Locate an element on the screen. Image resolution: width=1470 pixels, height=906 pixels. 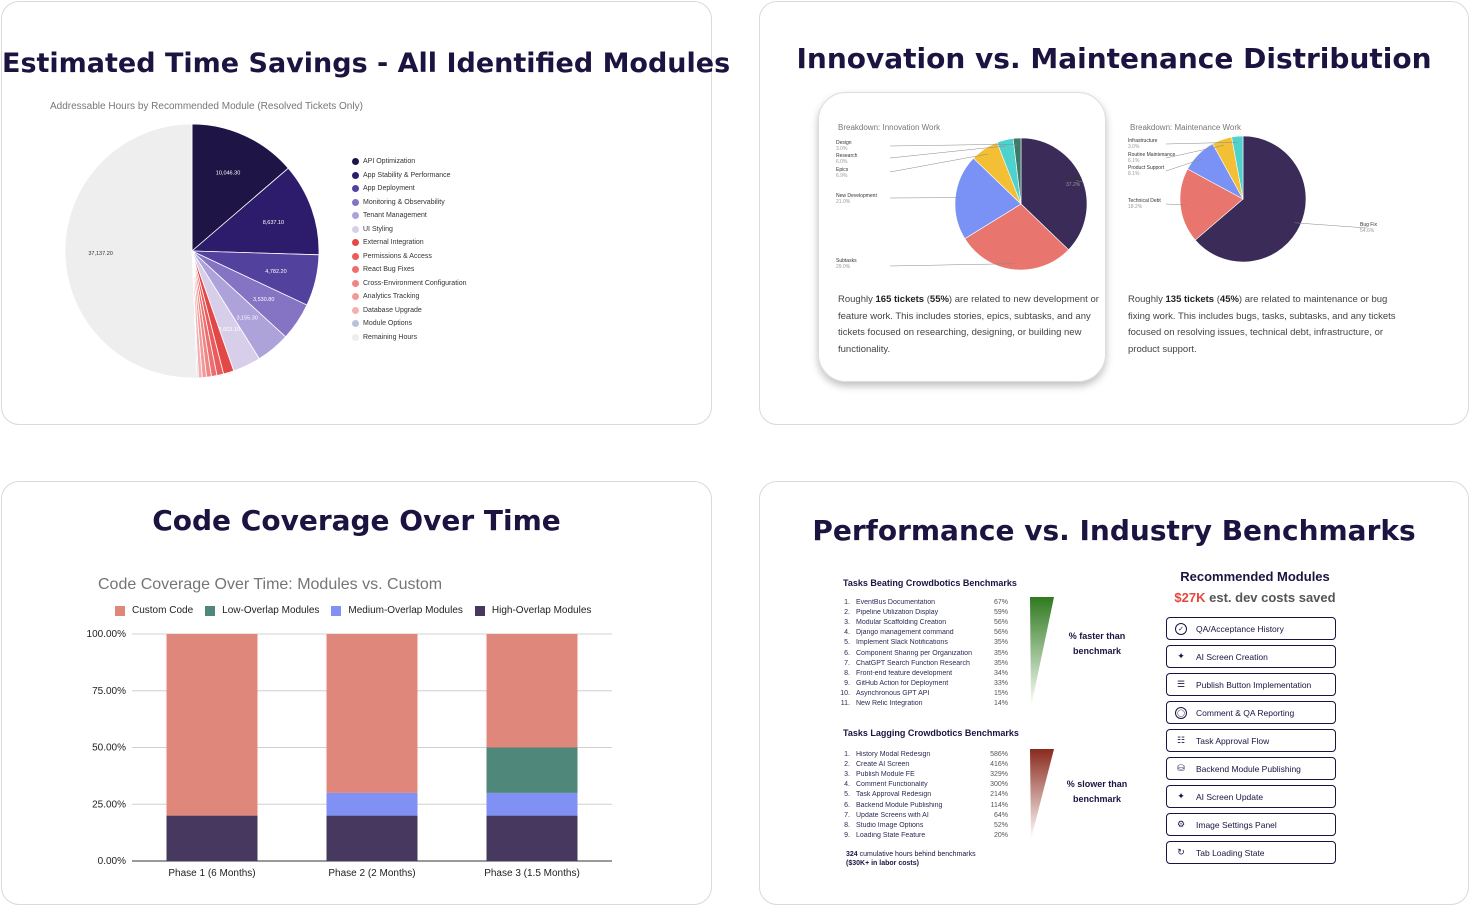
pie-label-routine-maintenance: Routine Maintenance is located at coordinates (1151, 155).